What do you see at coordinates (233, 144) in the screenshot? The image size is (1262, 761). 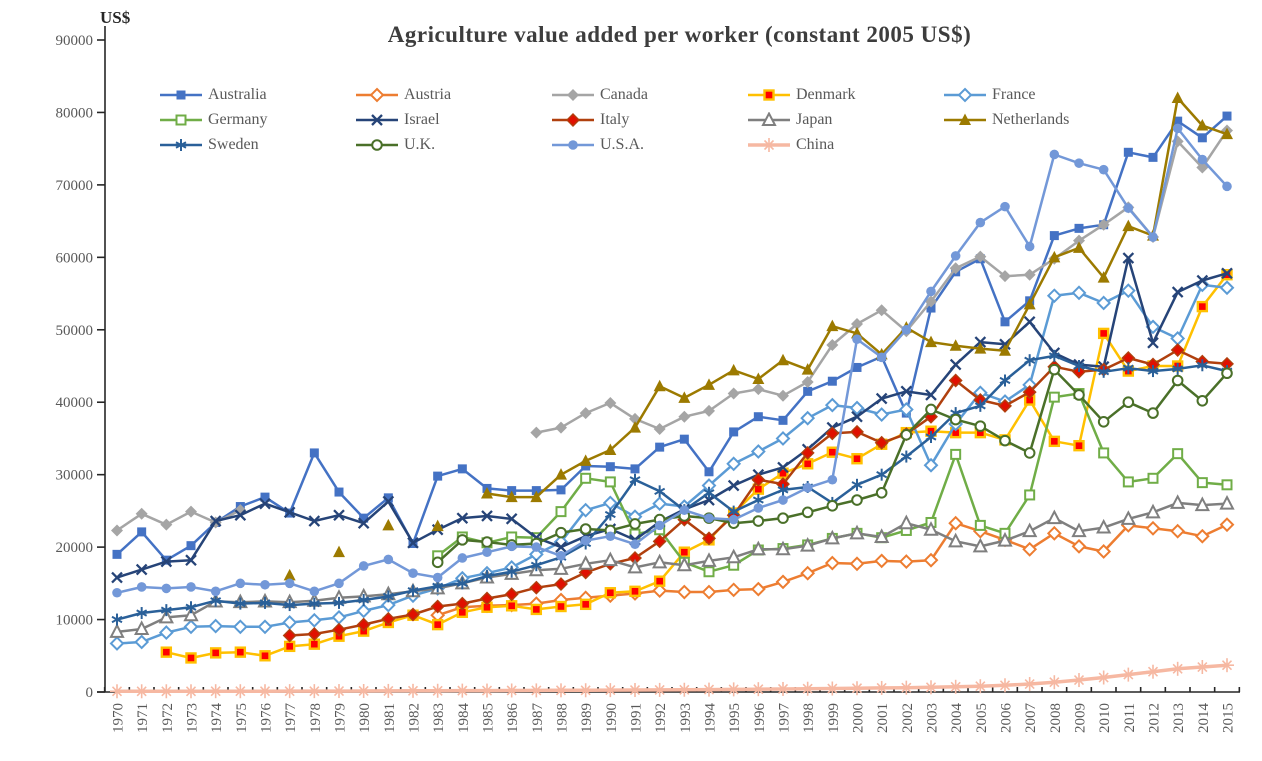 I see `legend-label: Sweden` at bounding box center [233, 144].